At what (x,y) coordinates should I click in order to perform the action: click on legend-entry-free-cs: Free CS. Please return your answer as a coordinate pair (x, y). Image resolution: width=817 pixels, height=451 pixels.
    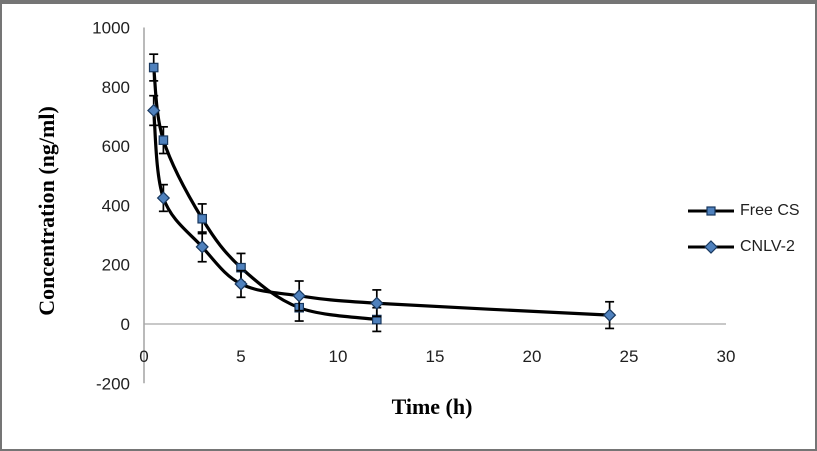
    Looking at the image, I should click on (744, 211).